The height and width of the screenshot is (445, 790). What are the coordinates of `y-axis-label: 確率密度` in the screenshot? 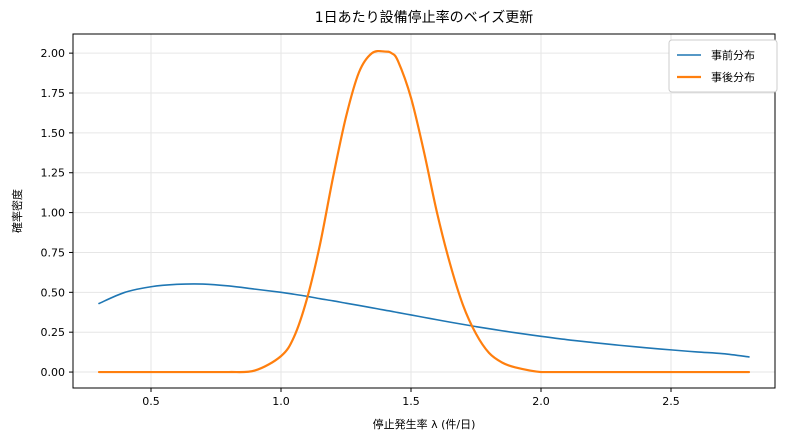 It's located at (17, 211).